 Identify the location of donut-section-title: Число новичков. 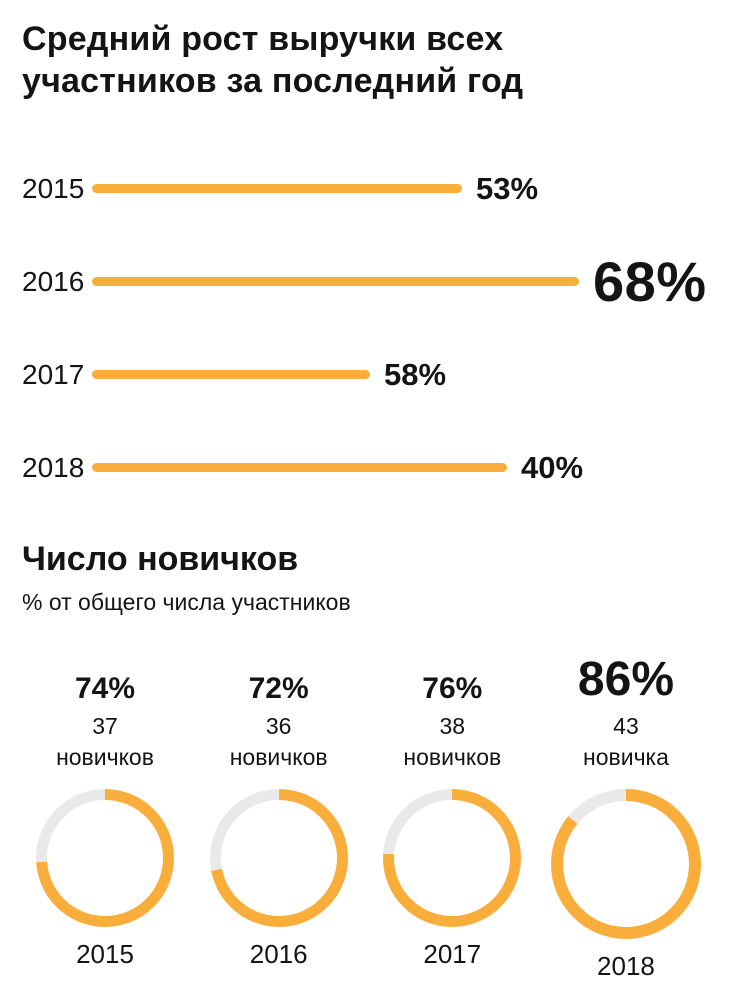
(160, 559).